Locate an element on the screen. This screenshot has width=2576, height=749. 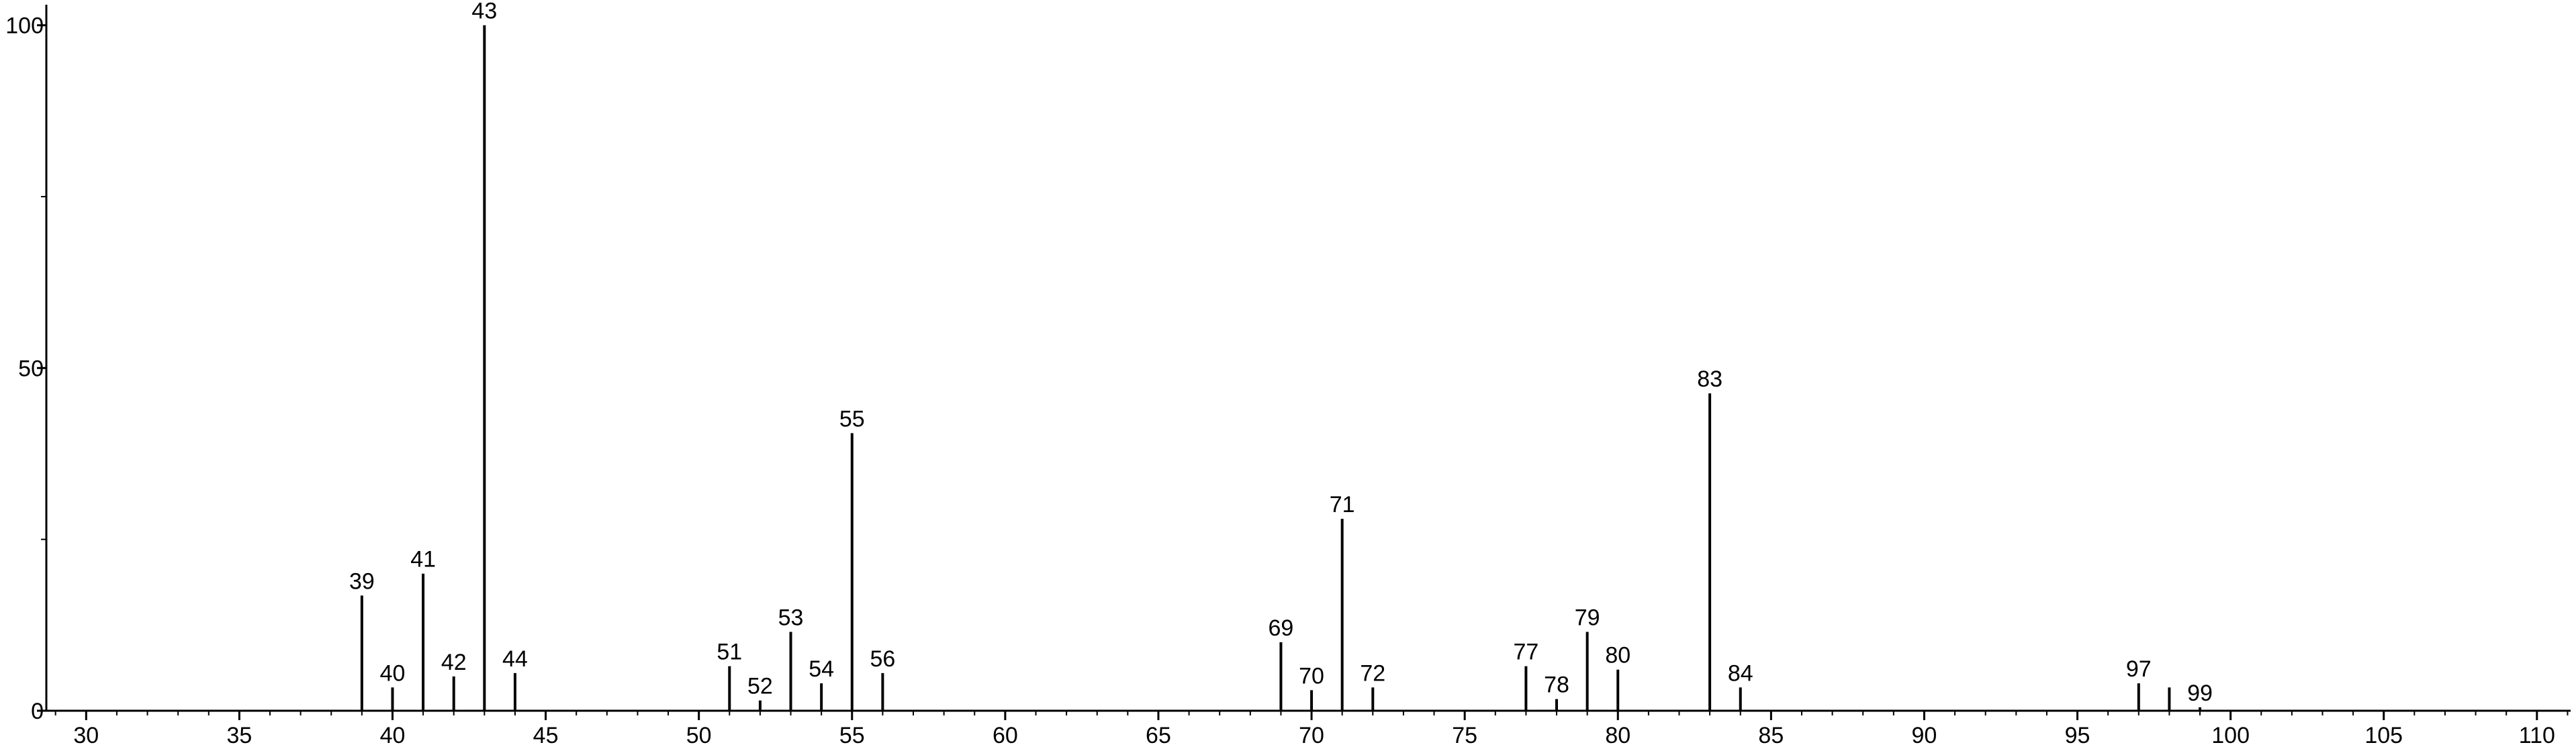
peak-label: 53 is located at coordinates (791, 618).